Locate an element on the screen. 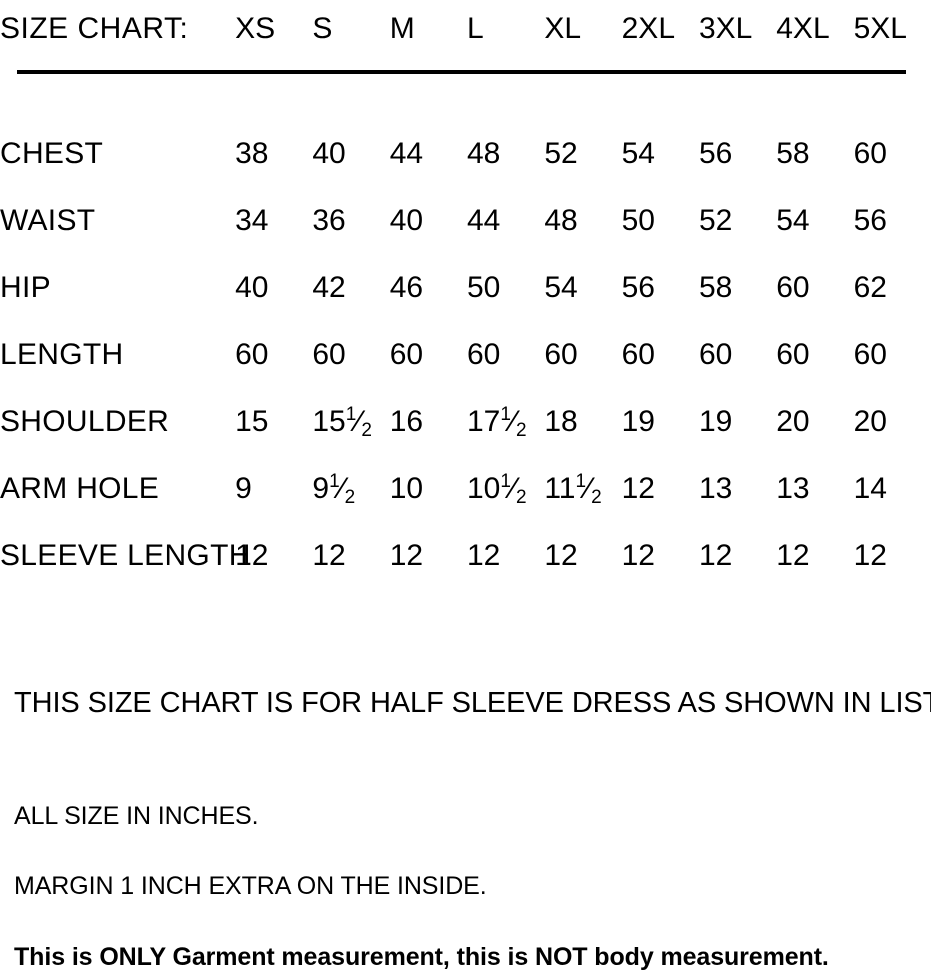  note-margin-extra: MARGIN 1 INCH EXTRA ON THE INSIDE. is located at coordinates (250, 886).